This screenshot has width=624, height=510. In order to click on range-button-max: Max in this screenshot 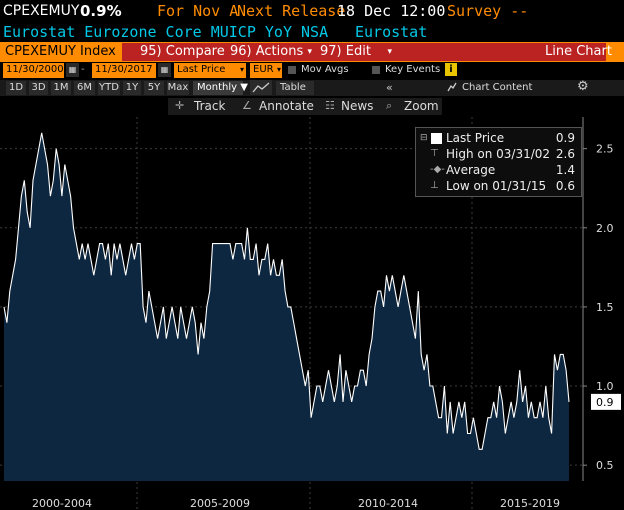, I will do `click(178, 88)`.